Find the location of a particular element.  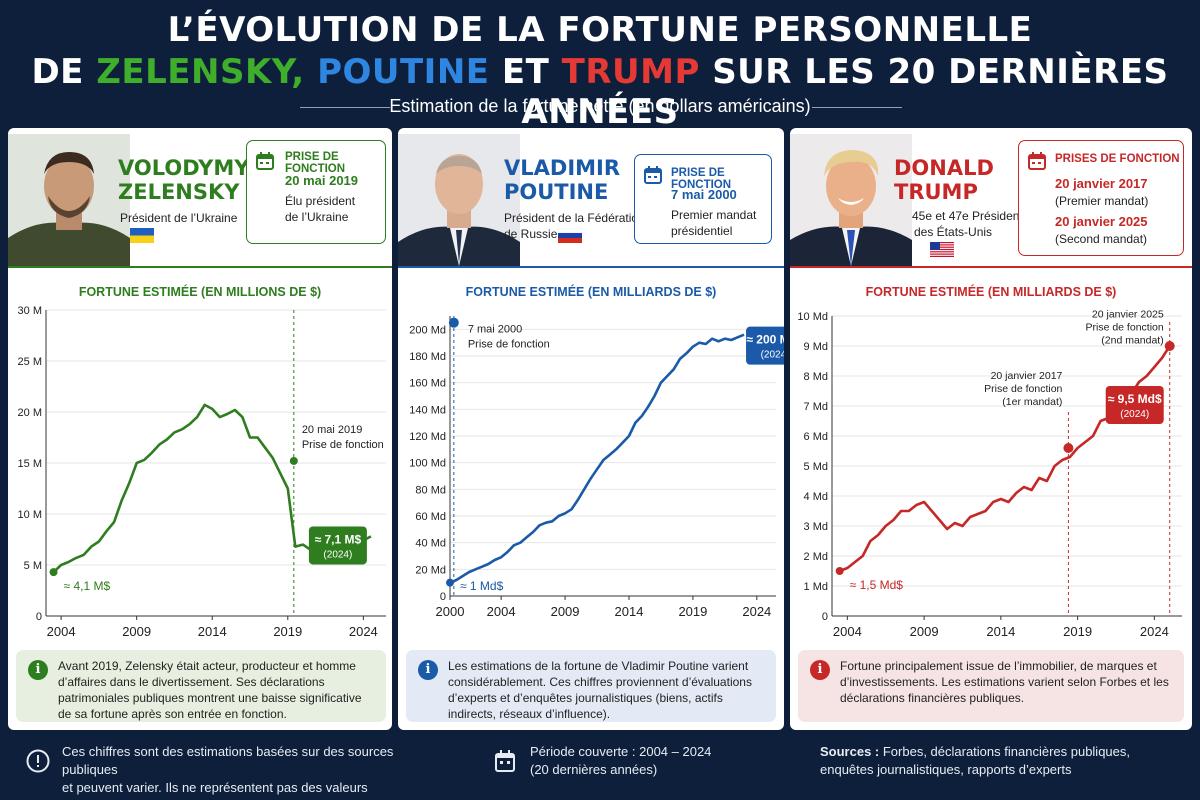

inauguration-annotation-date: 20 mai 2019 is located at coordinates (332, 430).